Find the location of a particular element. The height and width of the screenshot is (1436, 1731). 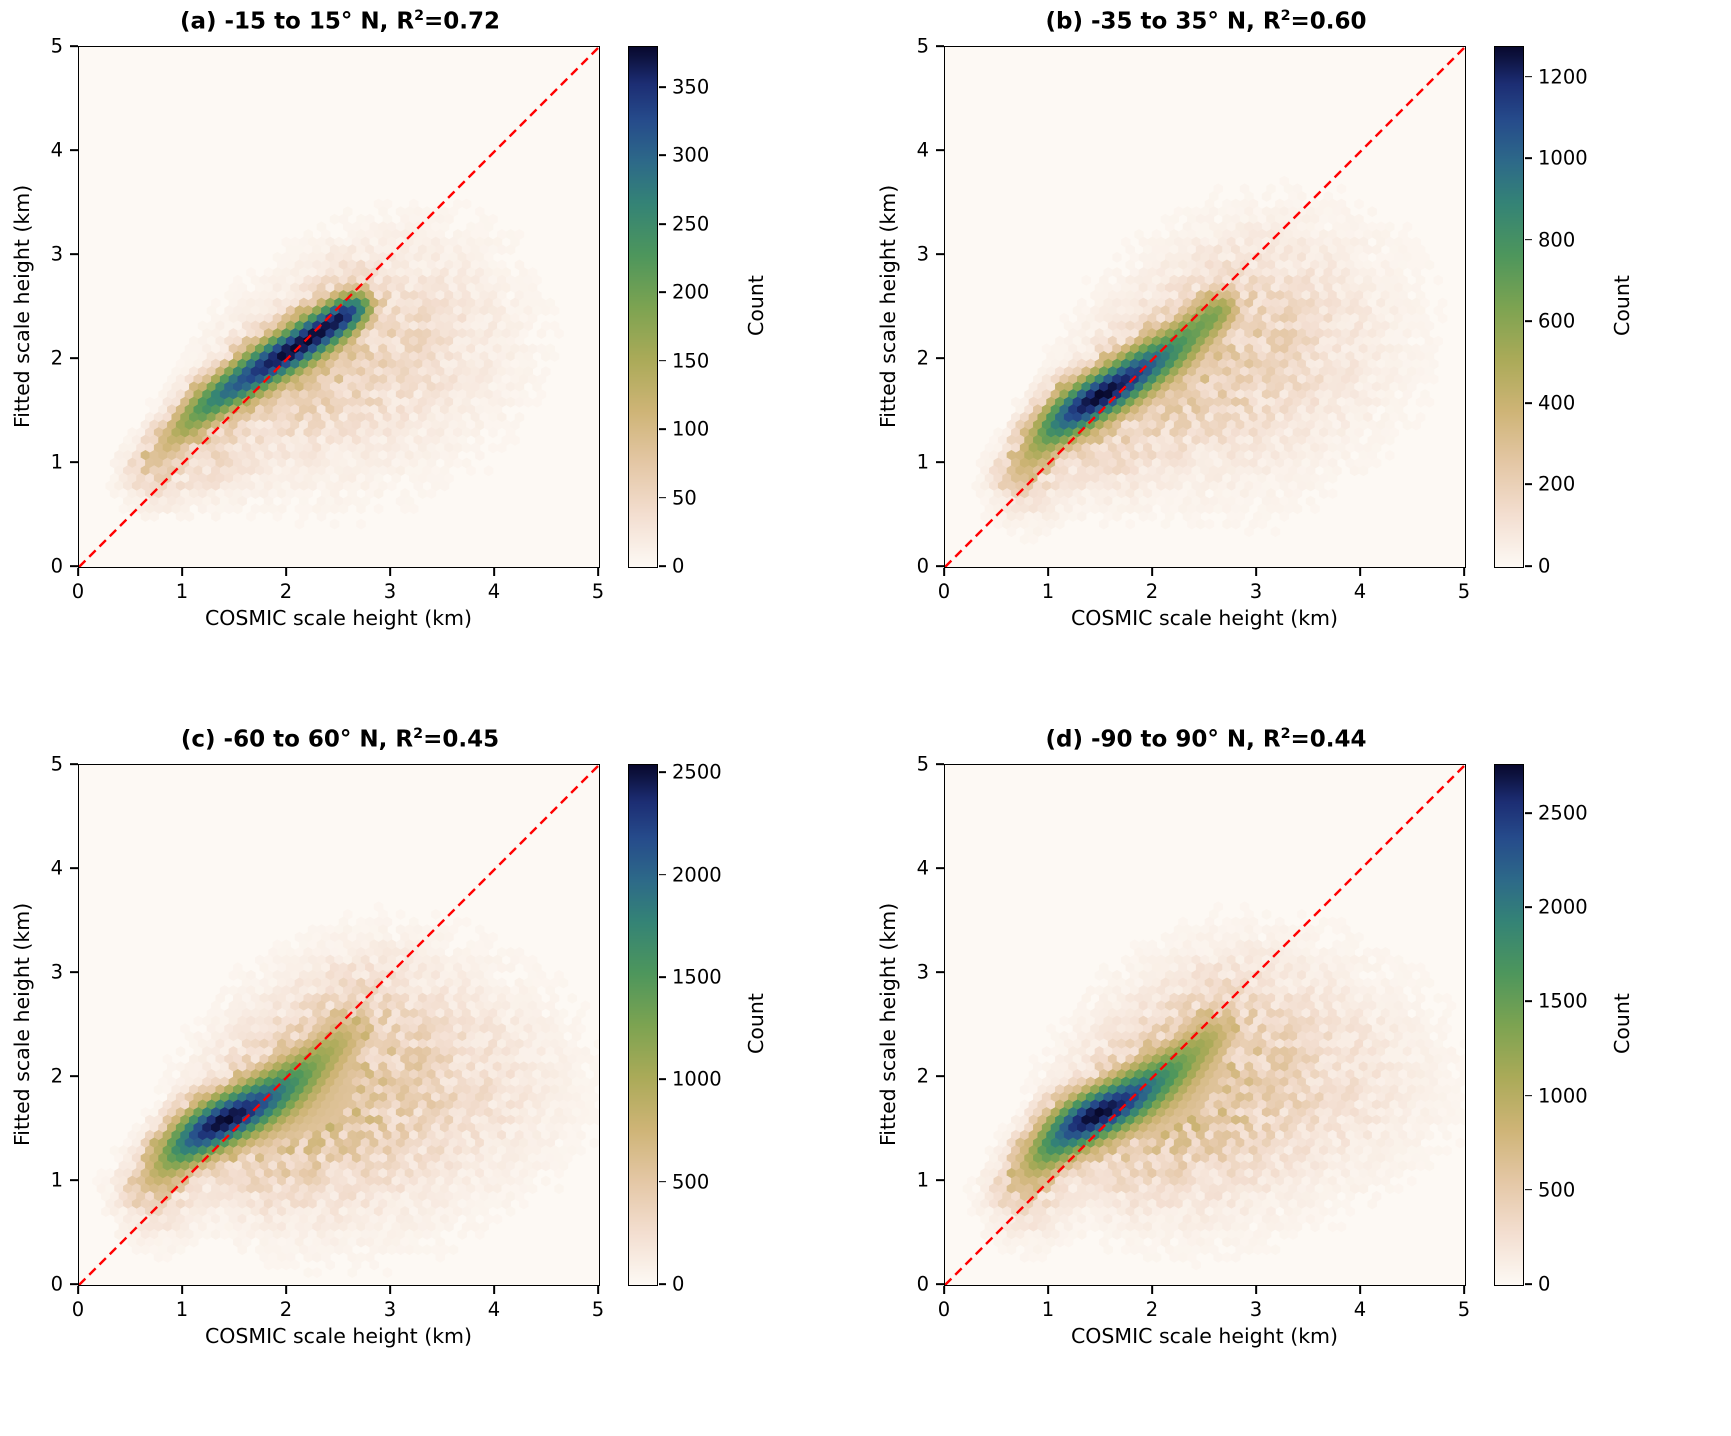

y-tick-label: 0 is located at coordinates (56, 1284).